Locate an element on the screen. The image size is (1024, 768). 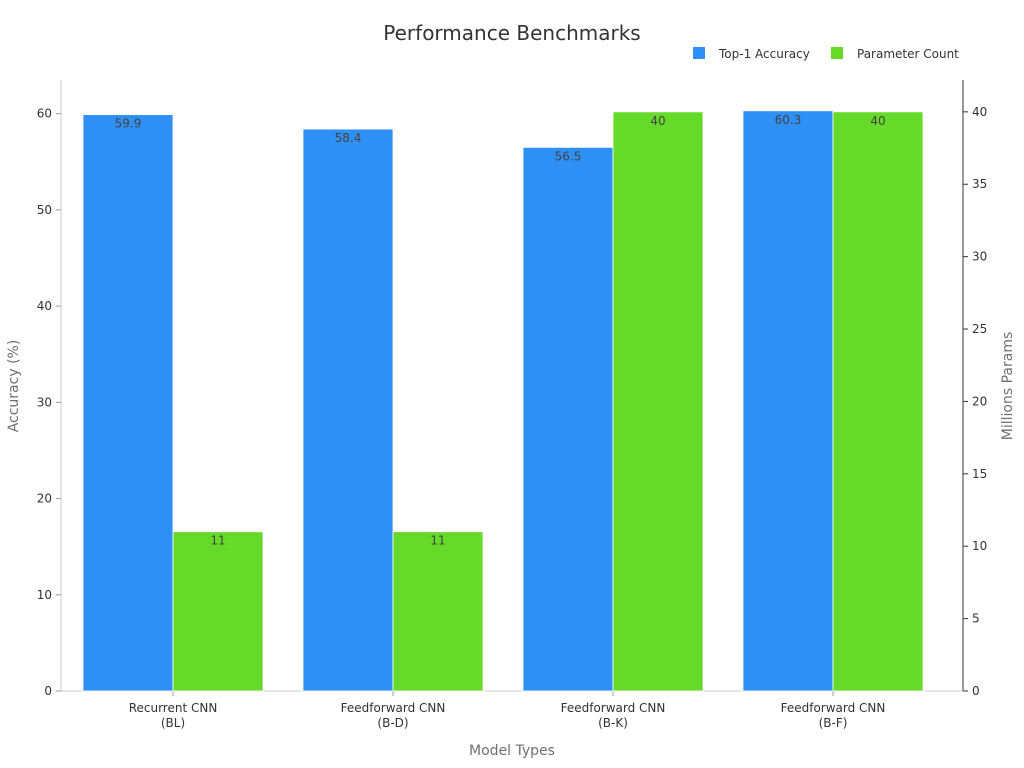
y2-tick-label: 30 is located at coordinates (979, 257).